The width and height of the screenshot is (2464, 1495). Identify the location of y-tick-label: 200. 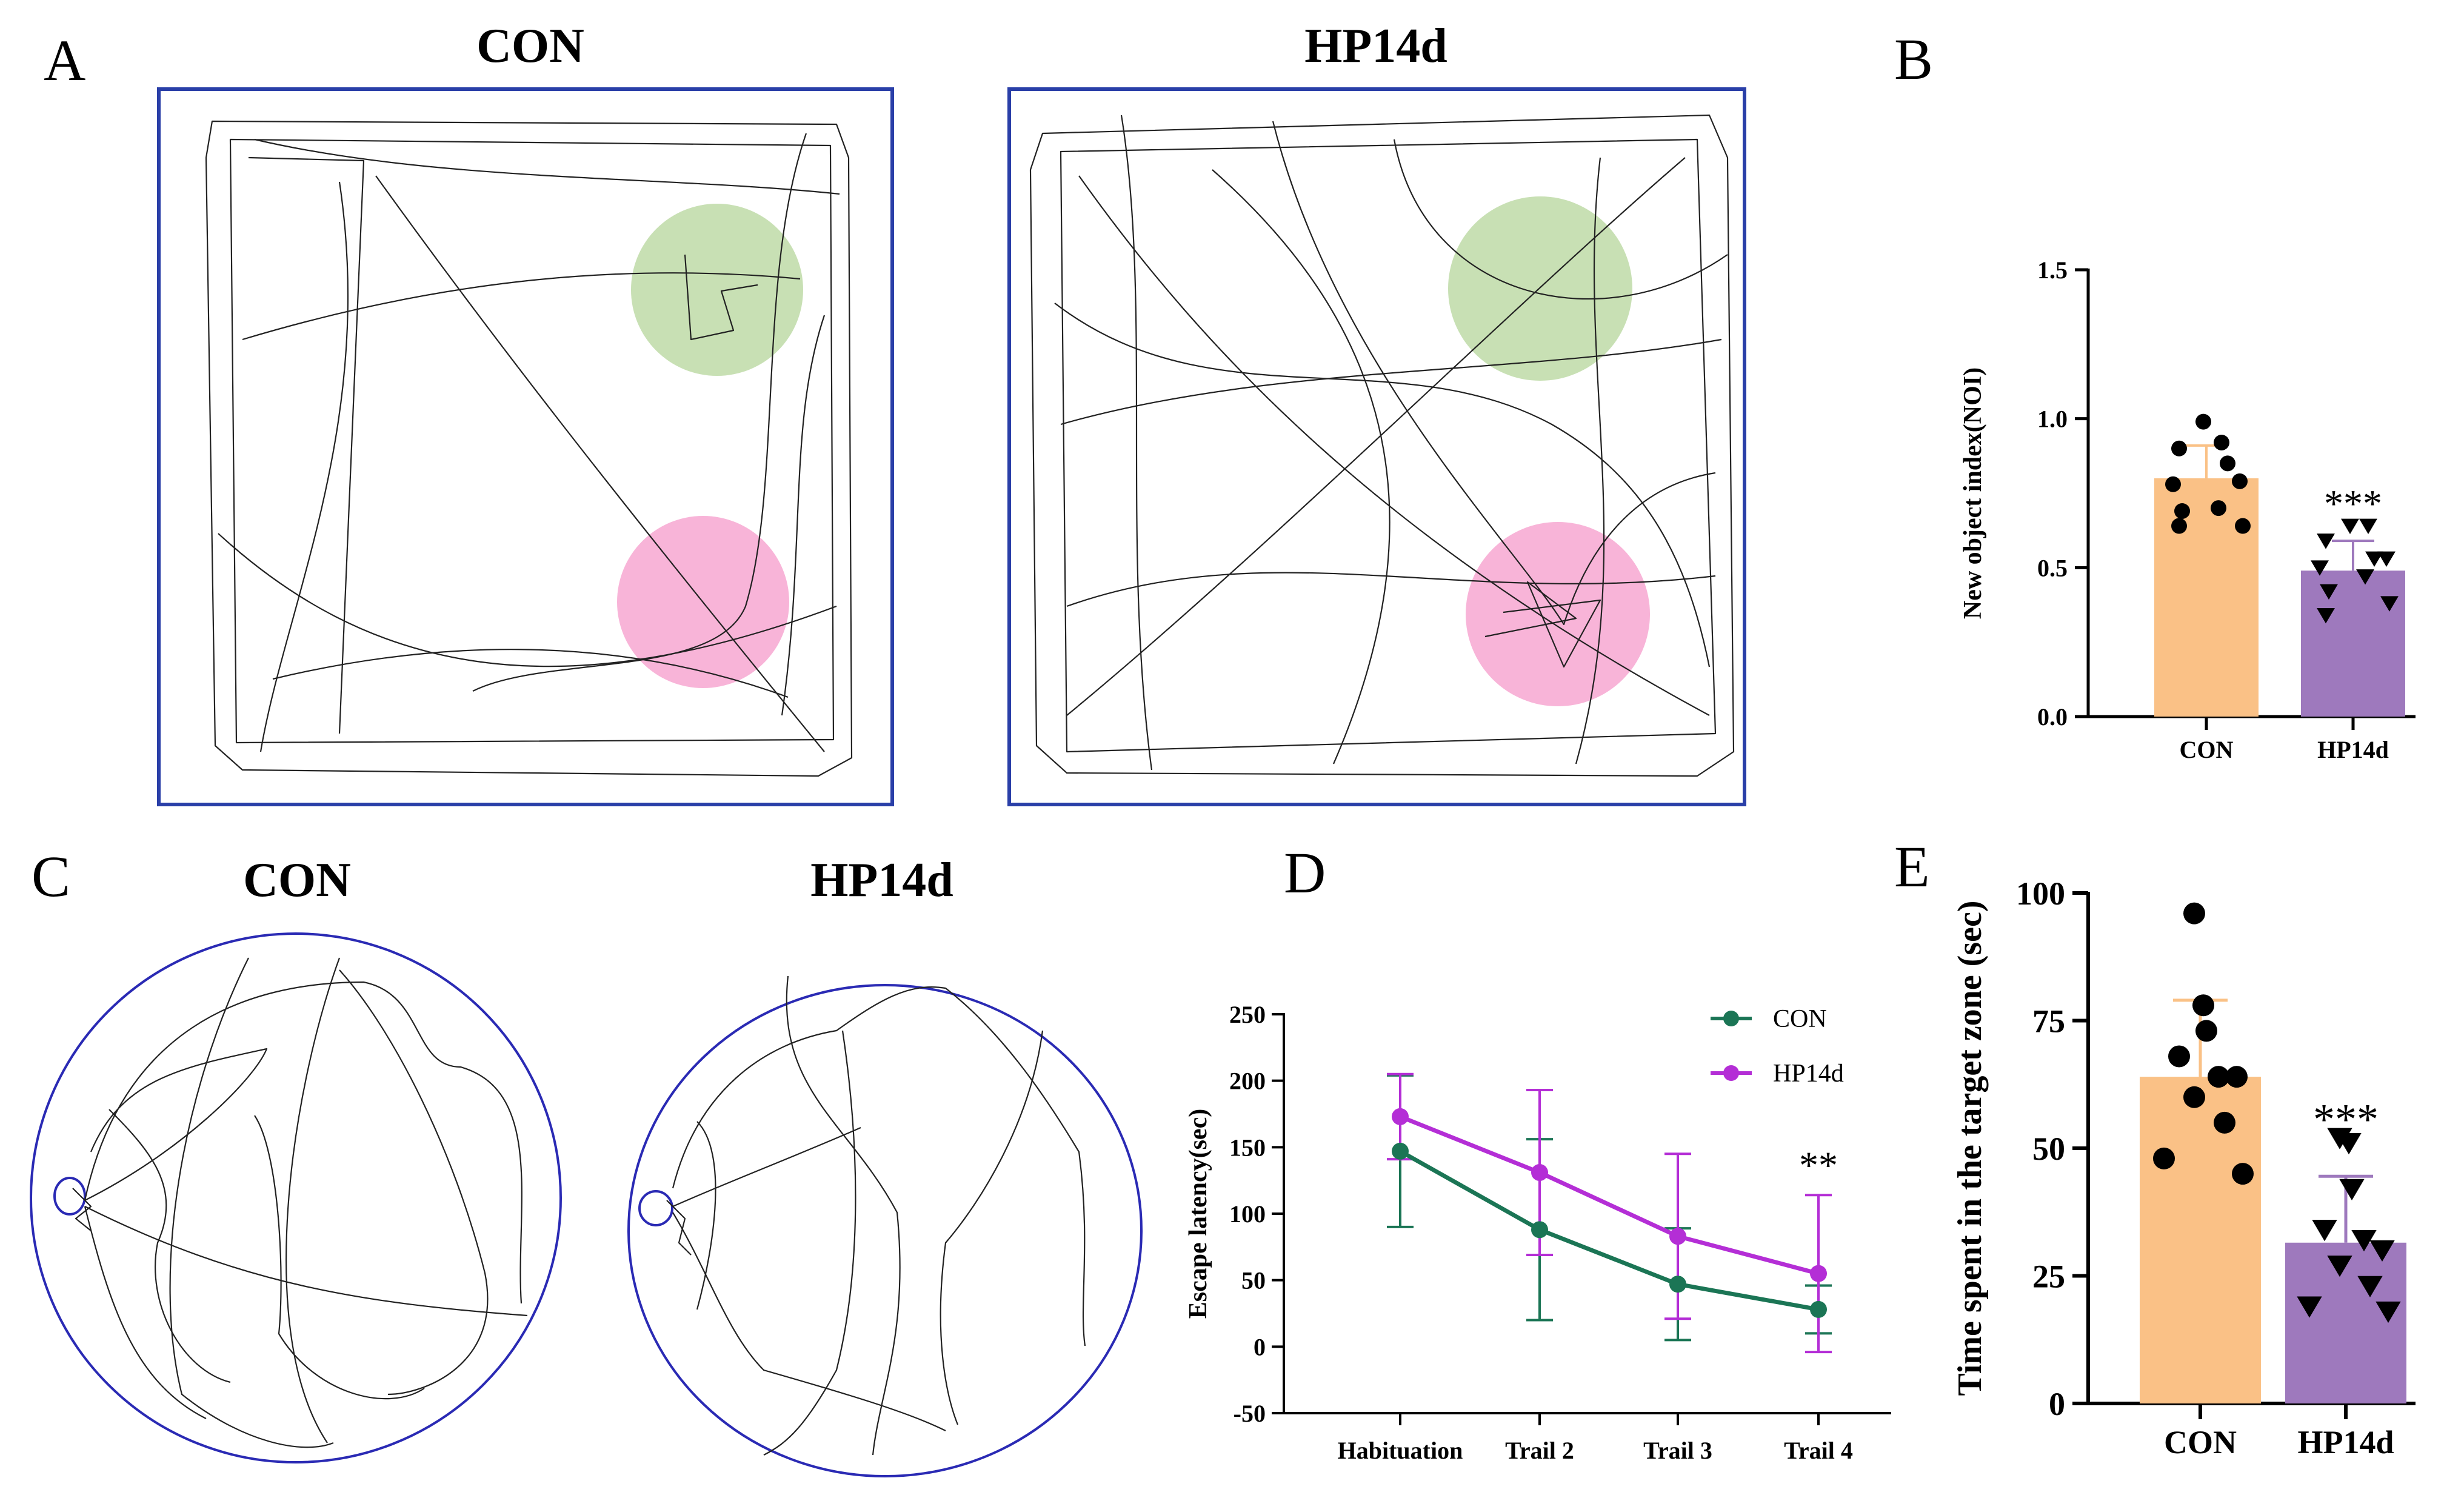
(1247, 1081).